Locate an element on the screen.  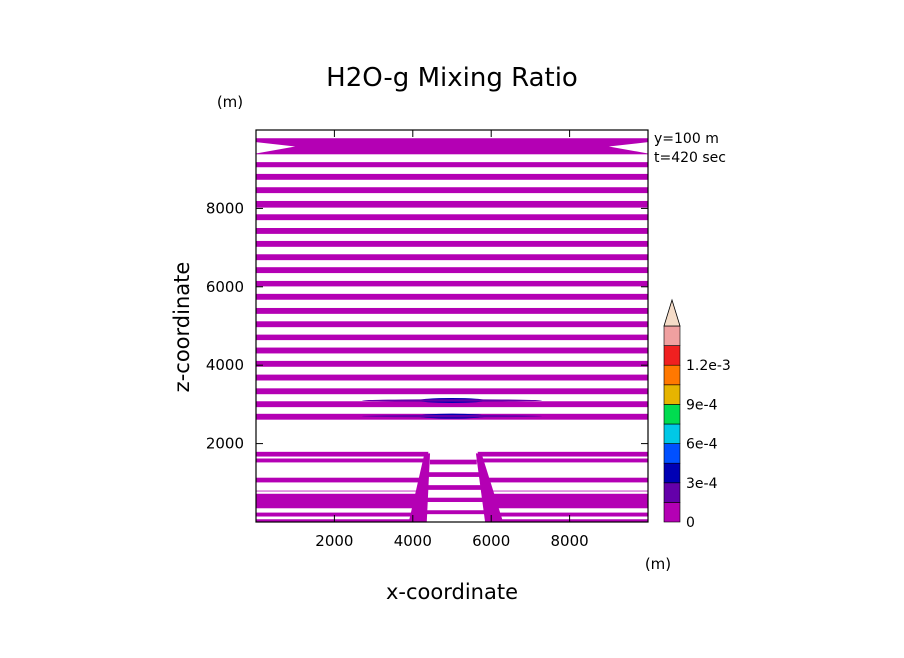
z-tick-label: 4000 is located at coordinates (225, 365).